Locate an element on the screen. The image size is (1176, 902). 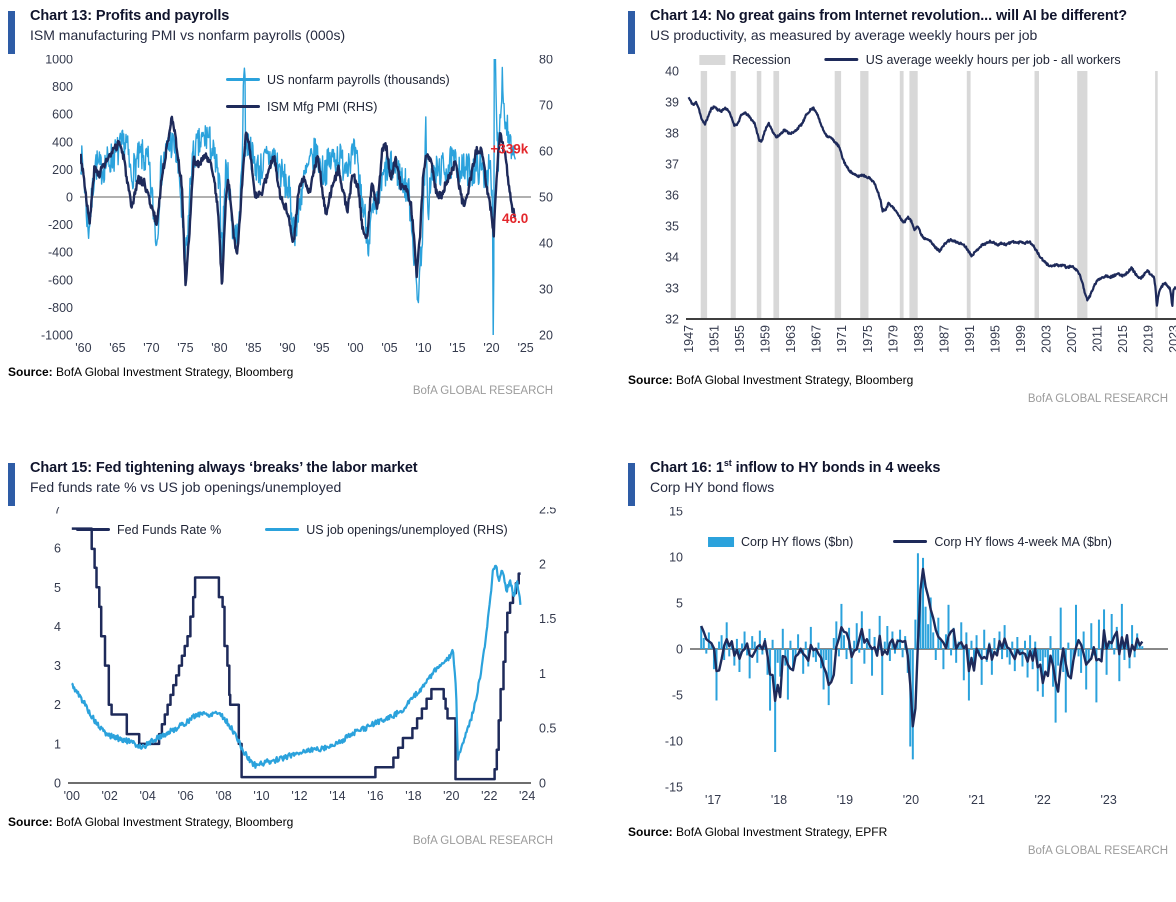
payrolls-line-swatch is located at coordinates (243, 80).